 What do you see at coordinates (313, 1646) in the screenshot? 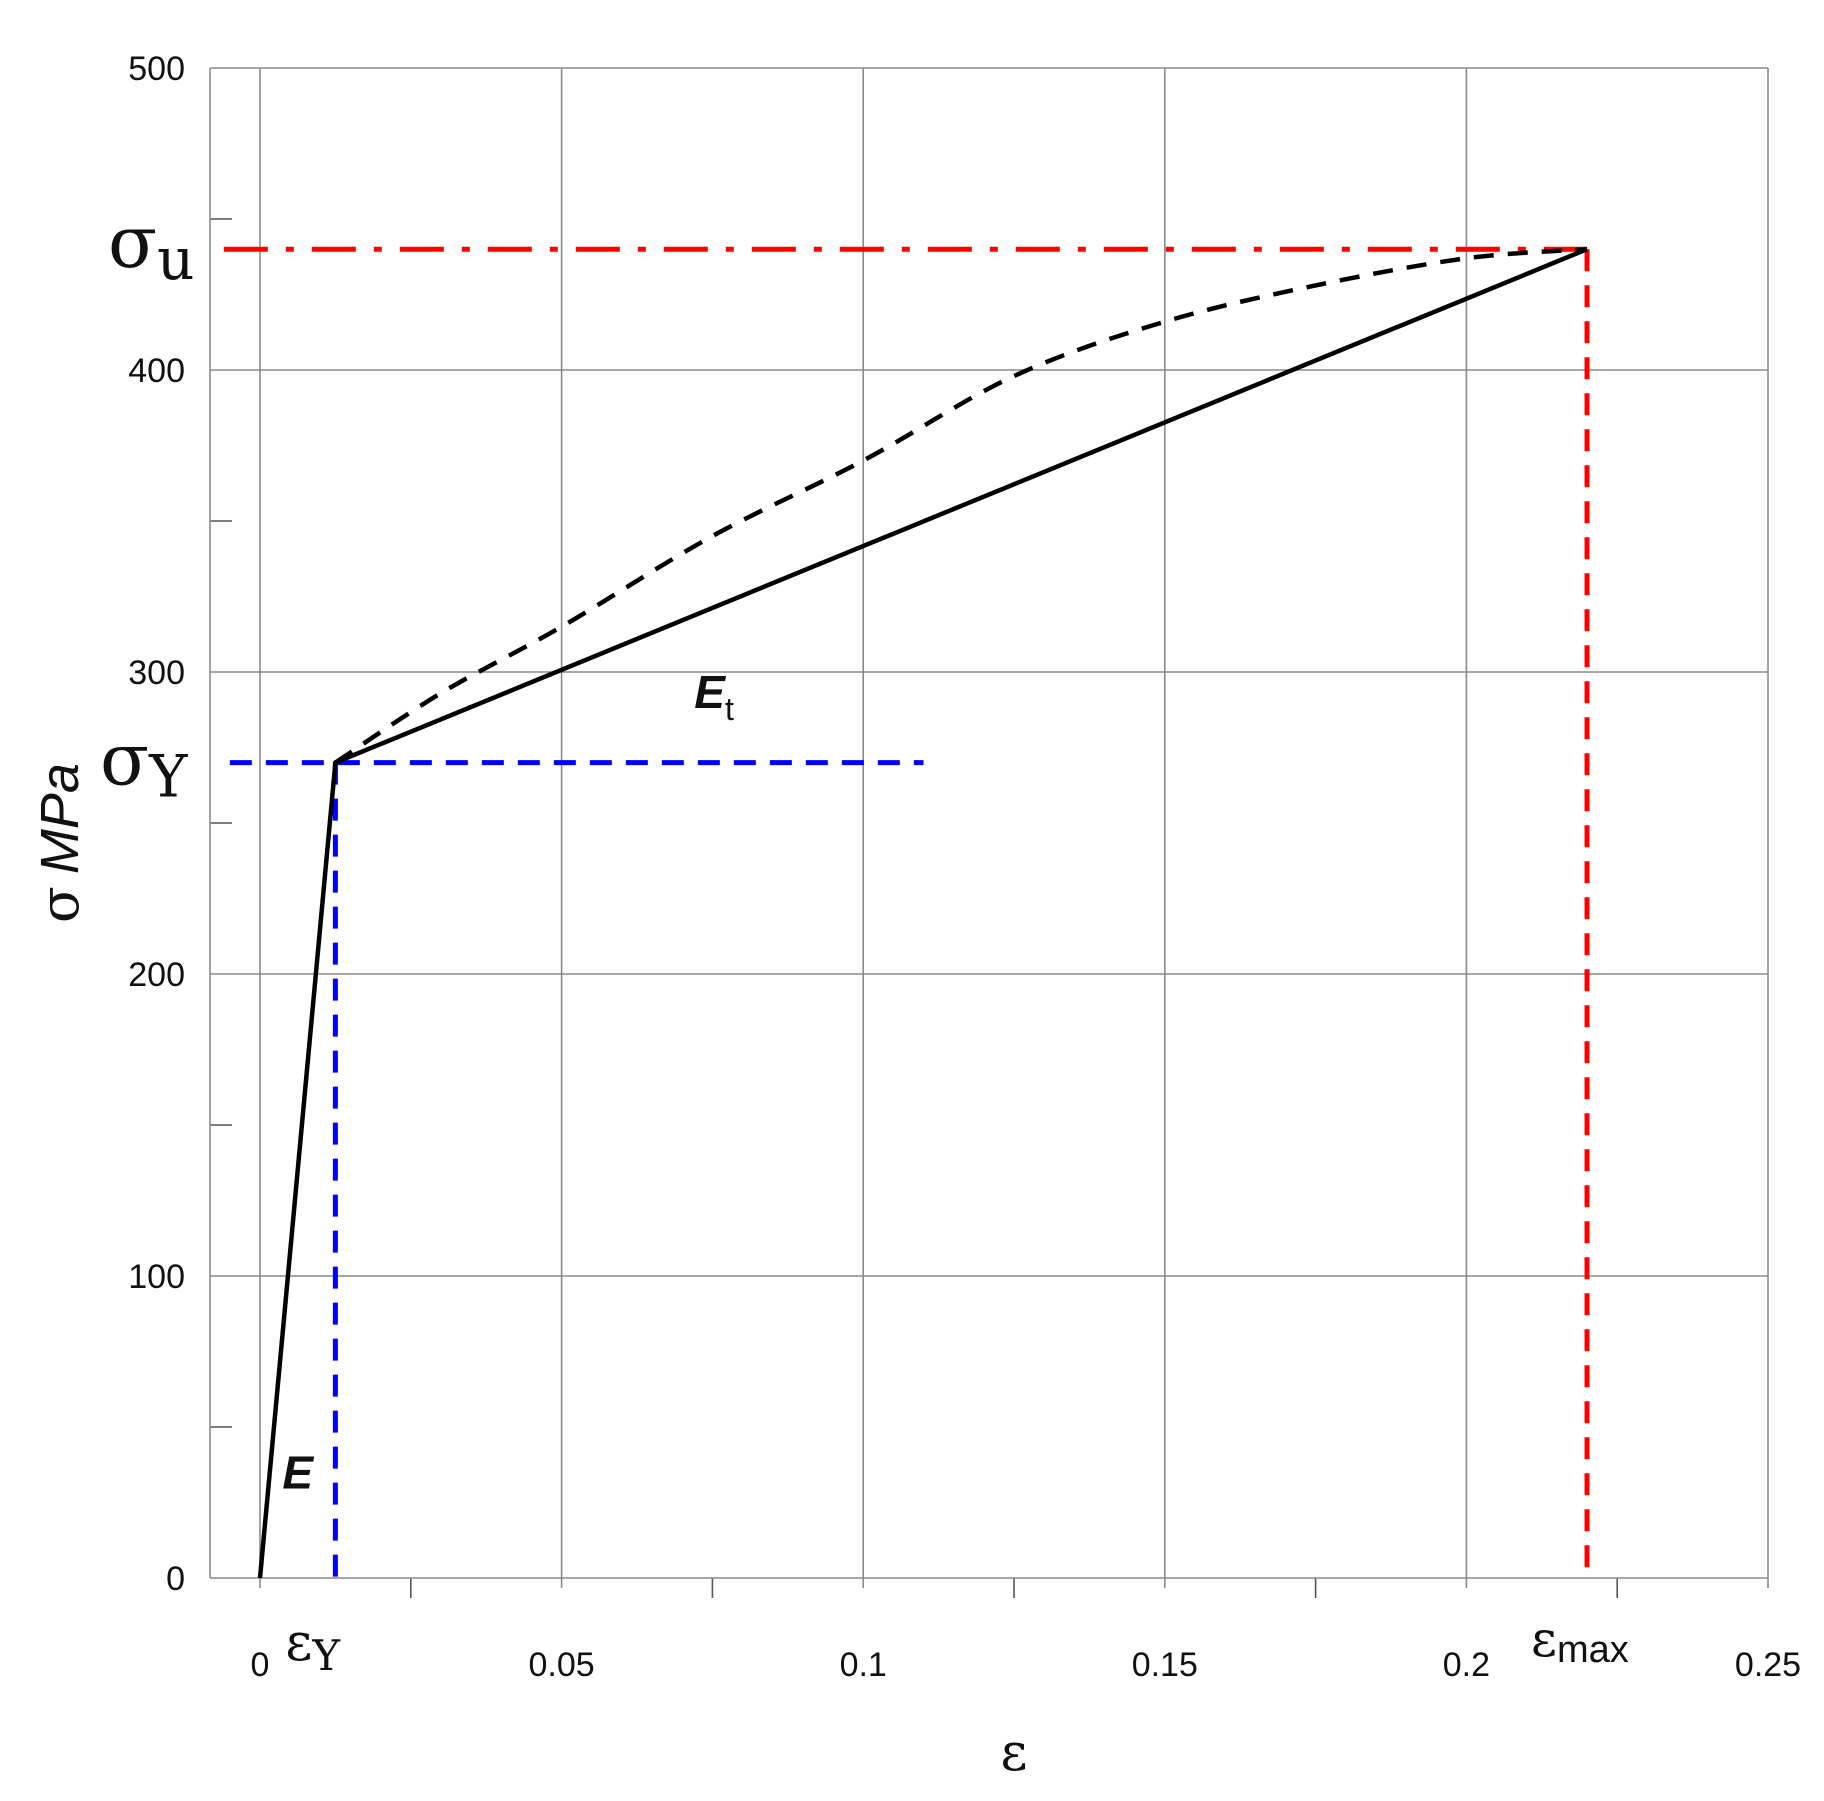
I see `epsilon-y-label: εY` at bounding box center [313, 1646].